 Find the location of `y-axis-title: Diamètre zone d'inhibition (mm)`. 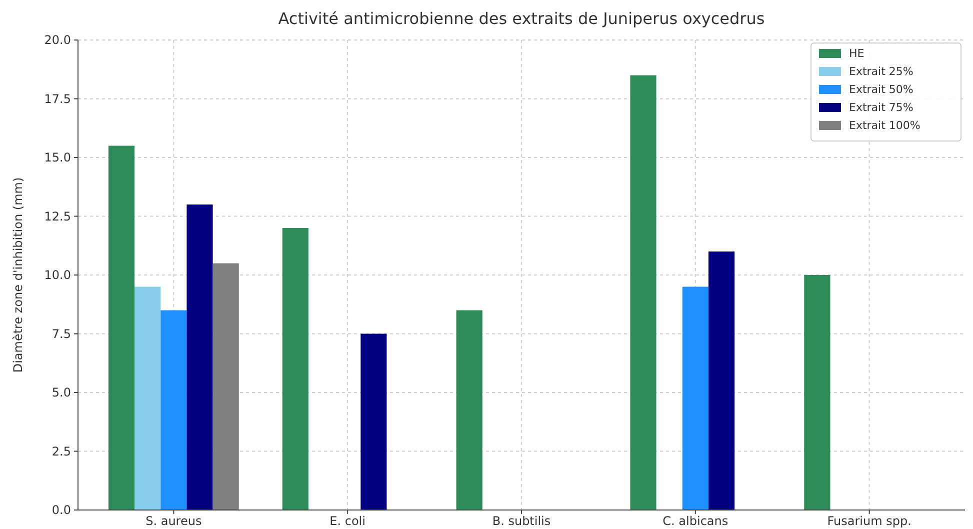

y-axis-title: Diamètre zone d'inhibition (mm) is located at coordinates (18, 275).